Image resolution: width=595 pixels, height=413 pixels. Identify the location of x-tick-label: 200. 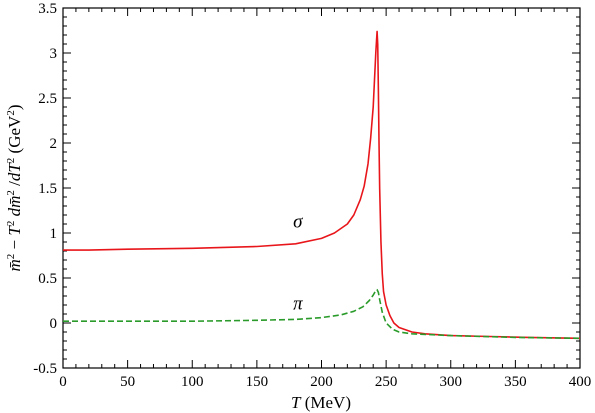
(321, 382).